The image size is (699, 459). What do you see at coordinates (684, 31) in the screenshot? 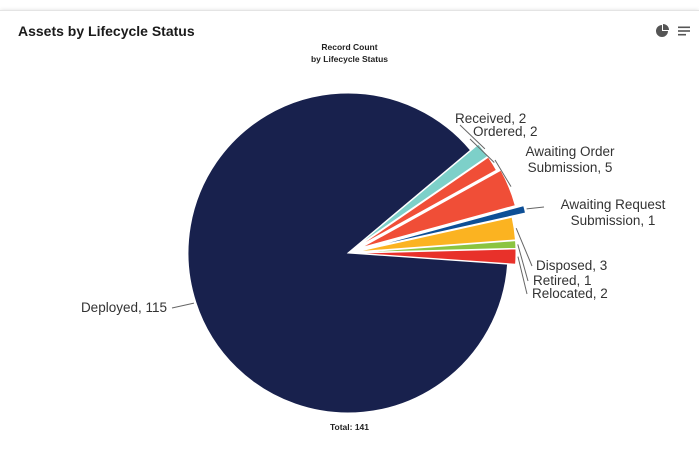
I see `menu-lines-icon` at bounding box center [684, 31].